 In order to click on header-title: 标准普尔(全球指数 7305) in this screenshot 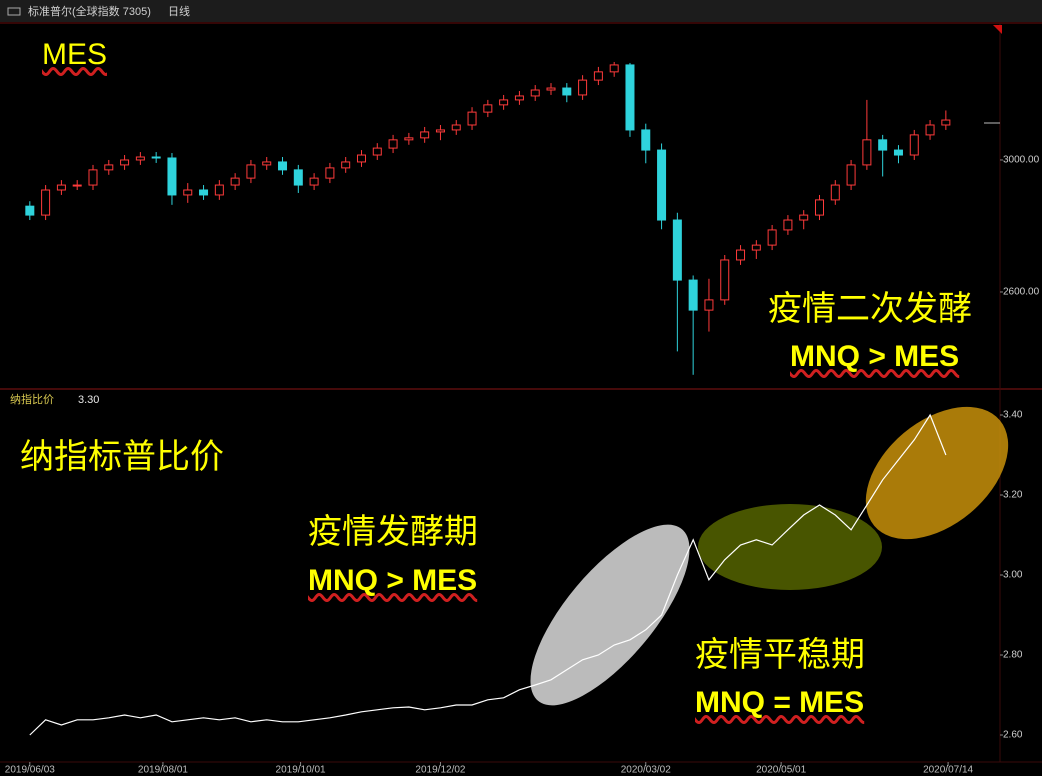, I will do `click(89, 11)`.